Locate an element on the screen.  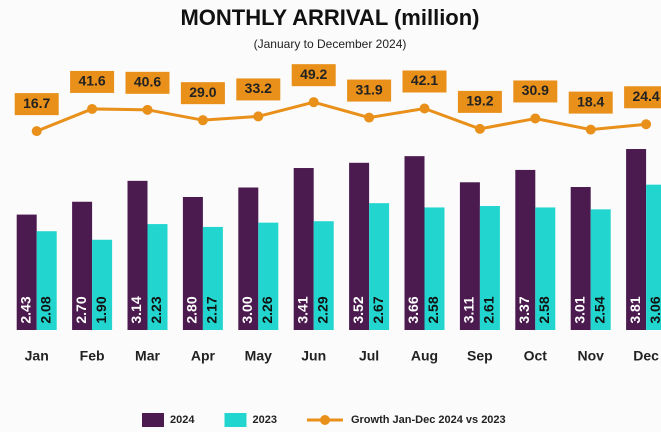
bar-value-label: 3.66 is located at coordinates (413, 309).